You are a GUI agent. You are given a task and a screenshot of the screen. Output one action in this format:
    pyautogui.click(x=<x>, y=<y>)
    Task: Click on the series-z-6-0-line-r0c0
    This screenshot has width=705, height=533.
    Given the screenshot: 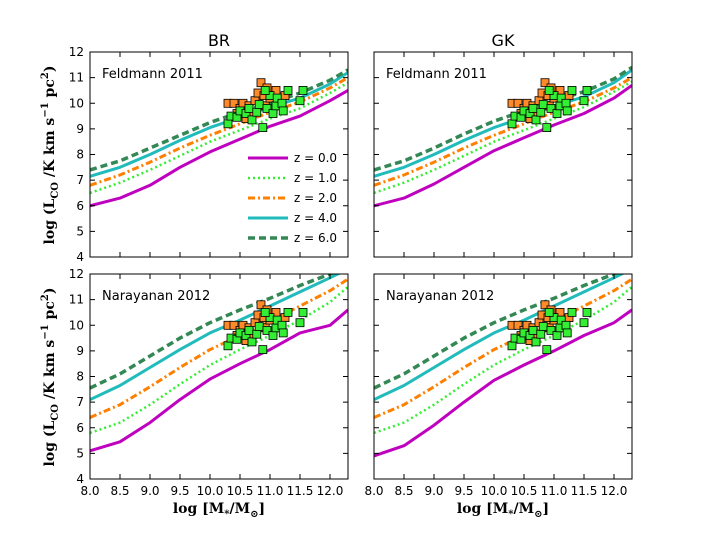 What is the action you would take?
    pyautogui.click(x=219, y=120)
    